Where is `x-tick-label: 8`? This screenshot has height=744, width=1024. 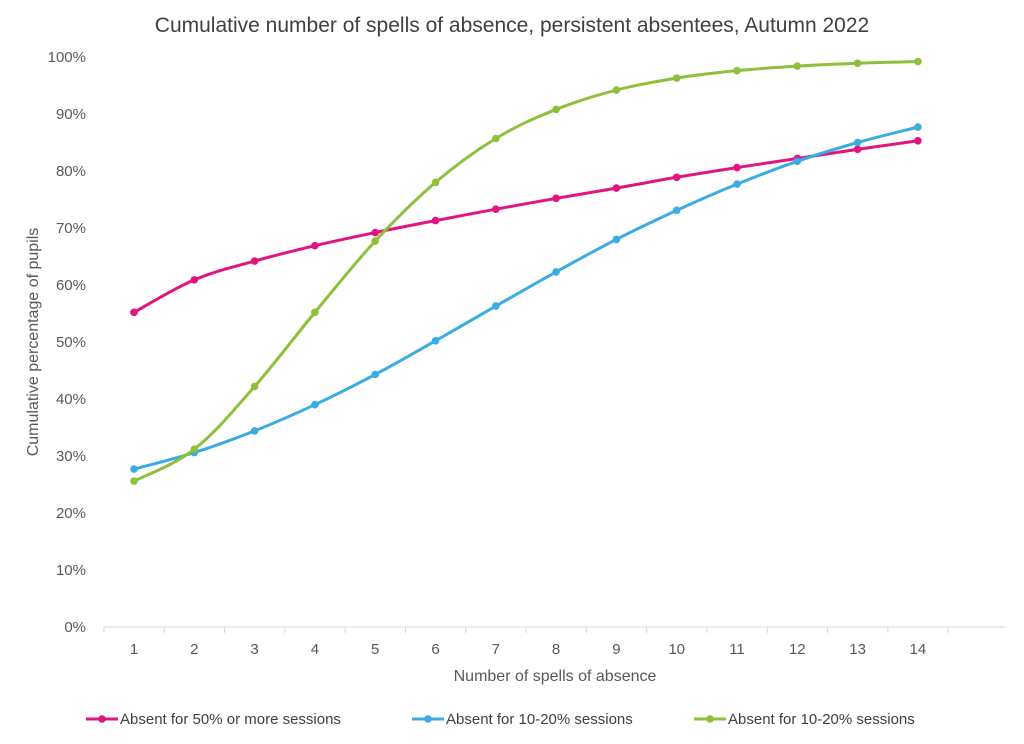 x-tick-label: 8 is located at coordinates (556, 649).